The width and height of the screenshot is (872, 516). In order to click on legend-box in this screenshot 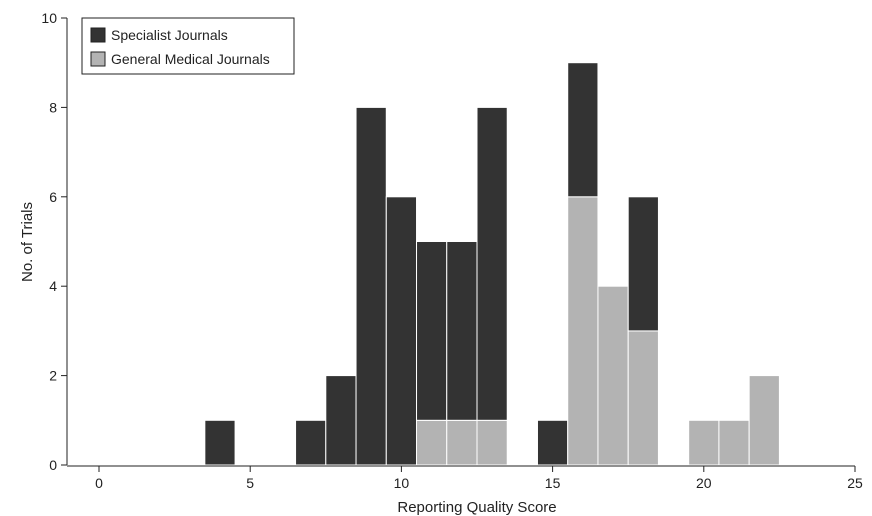, I will do `click(188, 46)`.